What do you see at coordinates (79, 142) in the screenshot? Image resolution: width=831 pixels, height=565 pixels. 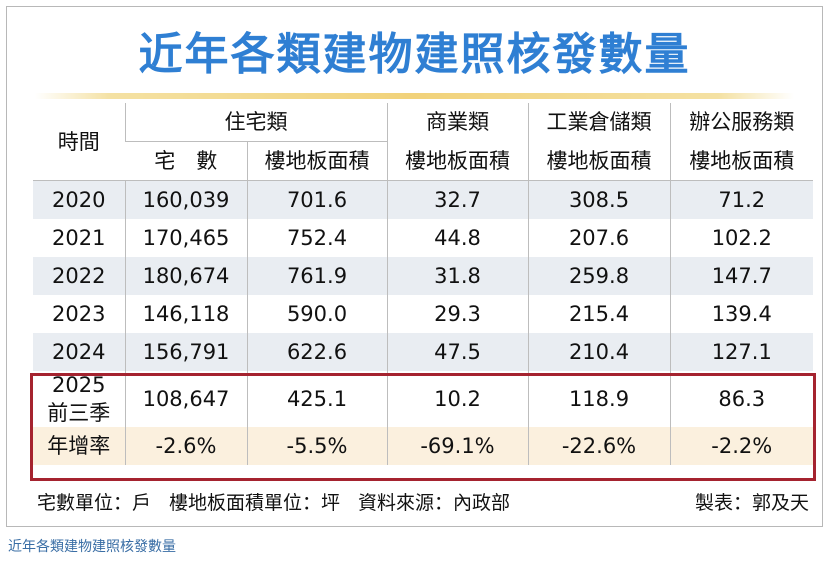 I see `header-period: 時間` at bounding box center [79, 142].